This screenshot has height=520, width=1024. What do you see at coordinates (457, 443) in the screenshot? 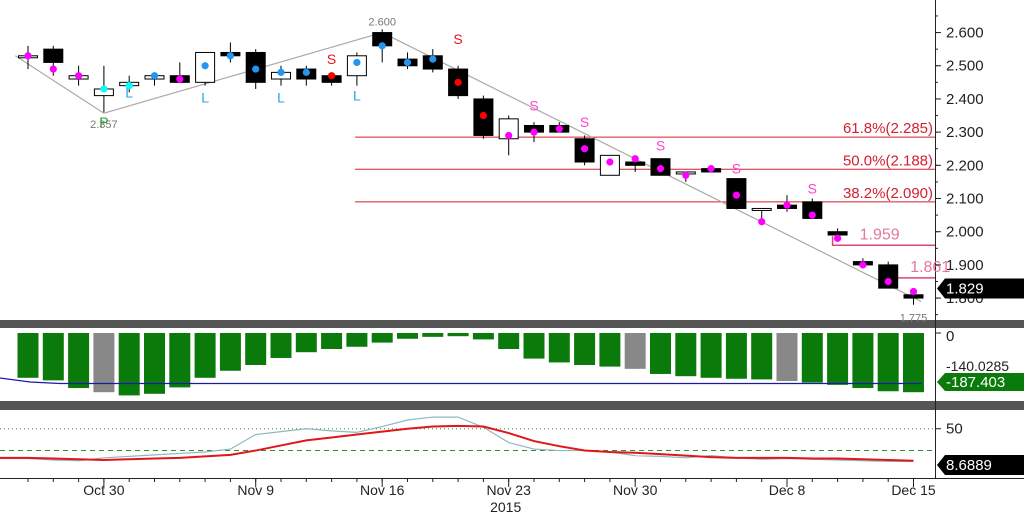
I see `oscillator-main-line` at bounding box center [457, 443].